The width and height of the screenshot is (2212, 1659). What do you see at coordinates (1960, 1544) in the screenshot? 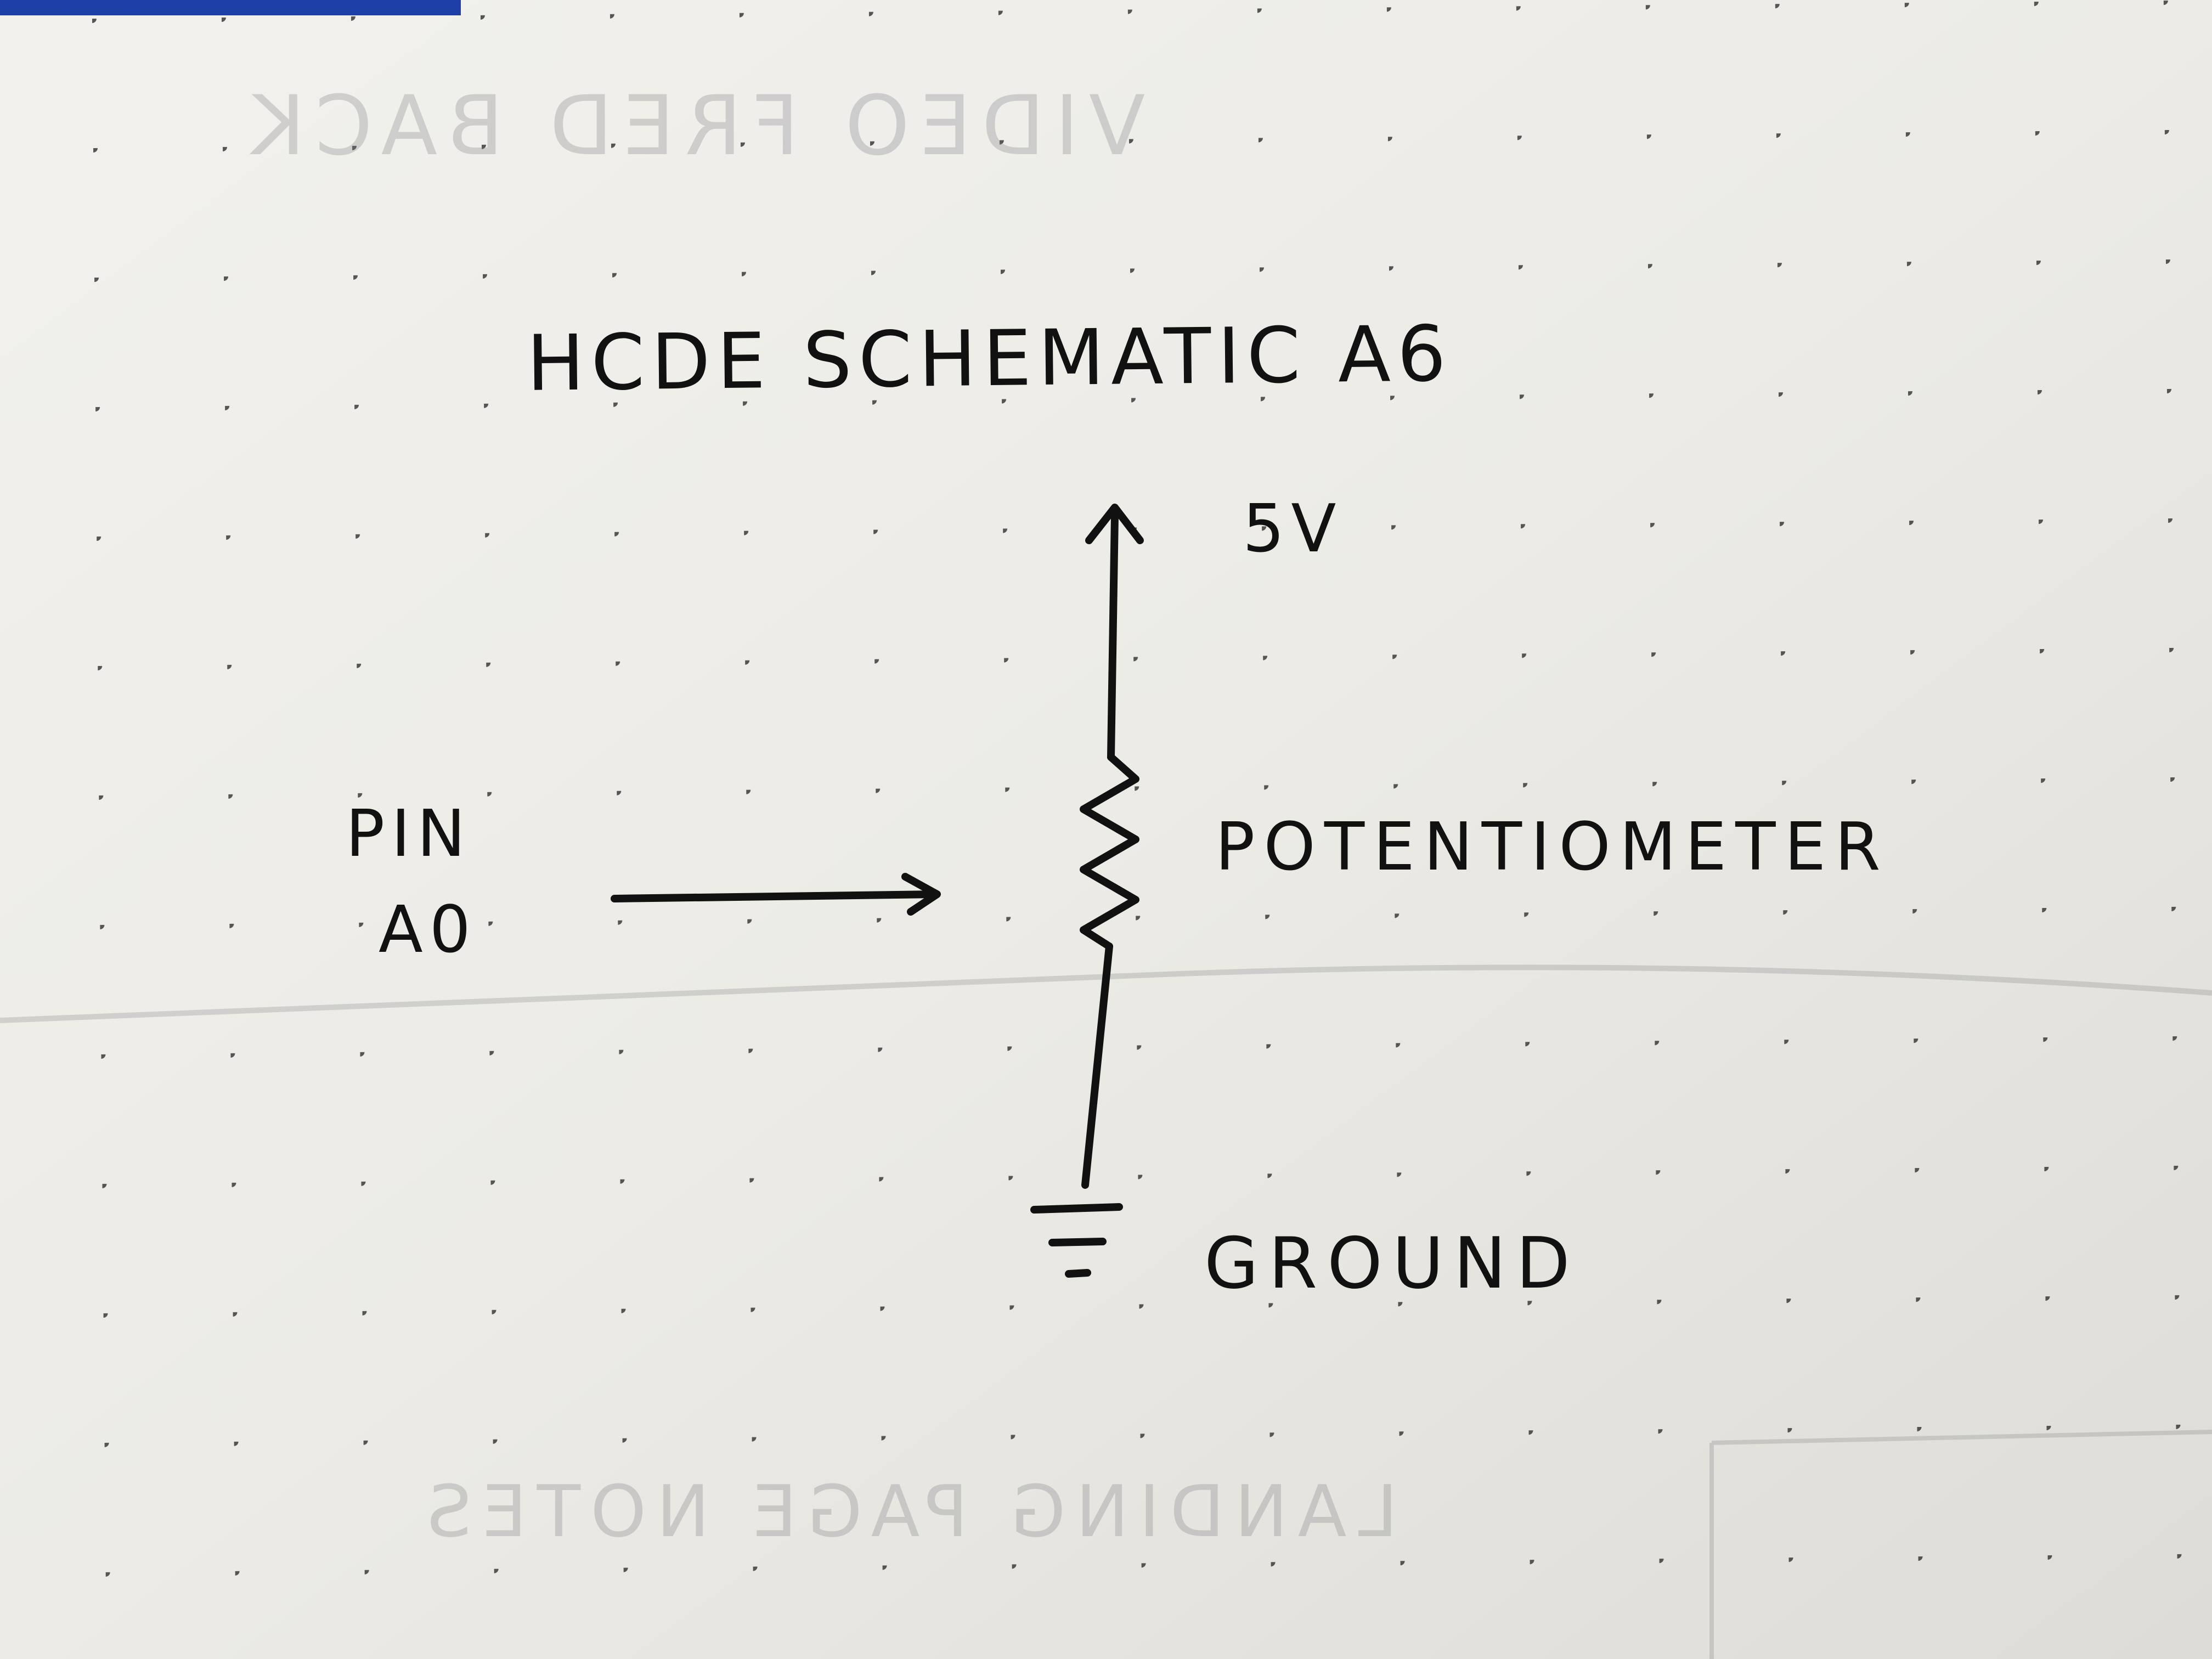
I see `bleed-through-box` at bounding box center [1960, 1544].